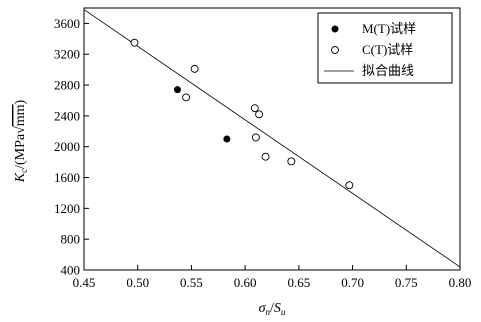  I want to click on x-axis-label: σn/Su, so click(272, 309).